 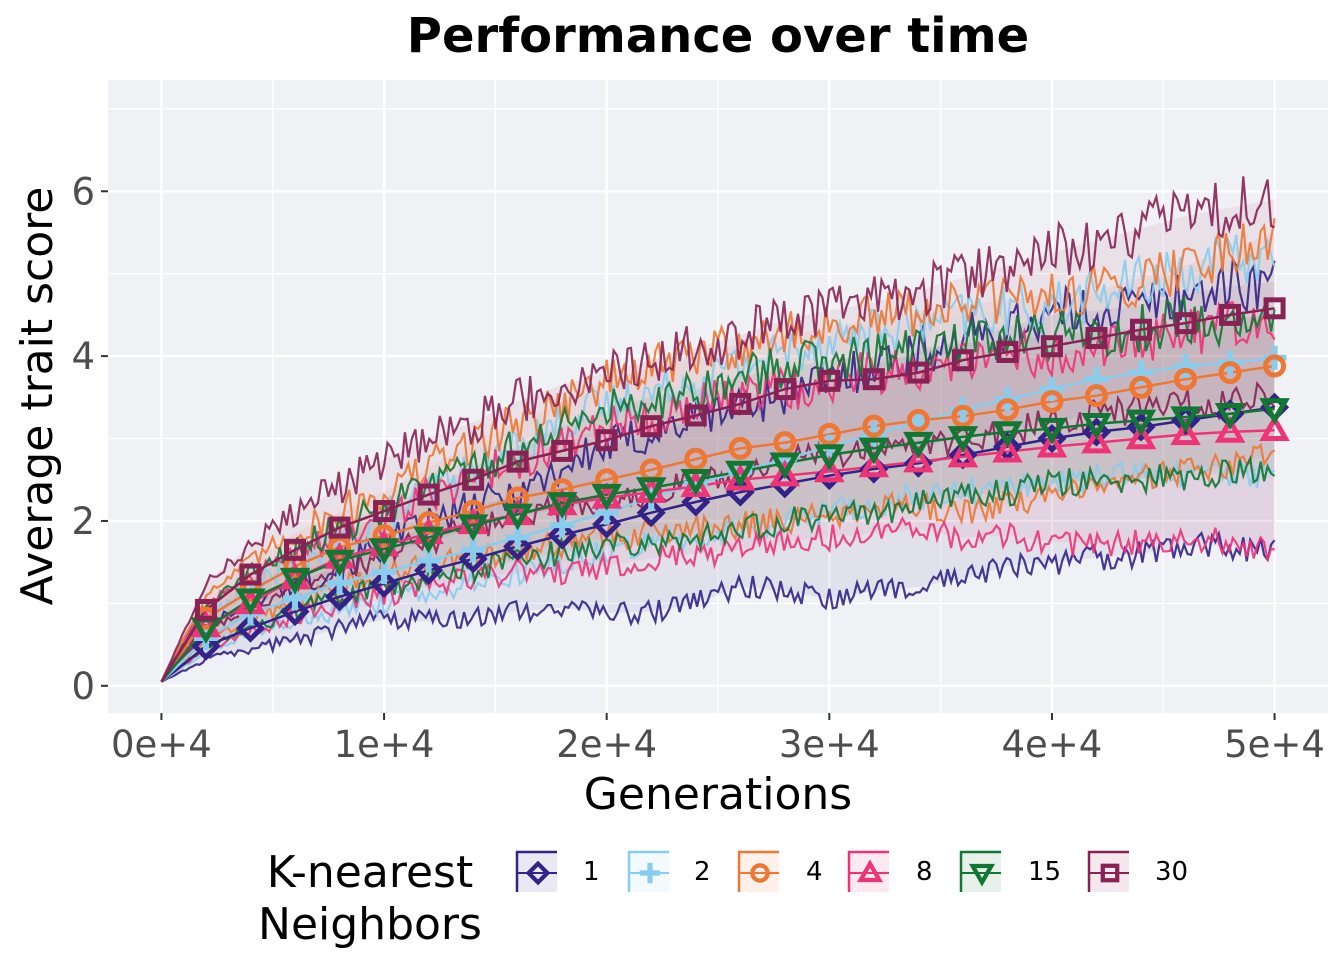 What do you see at coordinates (83, 686) in the screenshot?
I see `y-tick-label: 0` at bounding box center [83, 686].